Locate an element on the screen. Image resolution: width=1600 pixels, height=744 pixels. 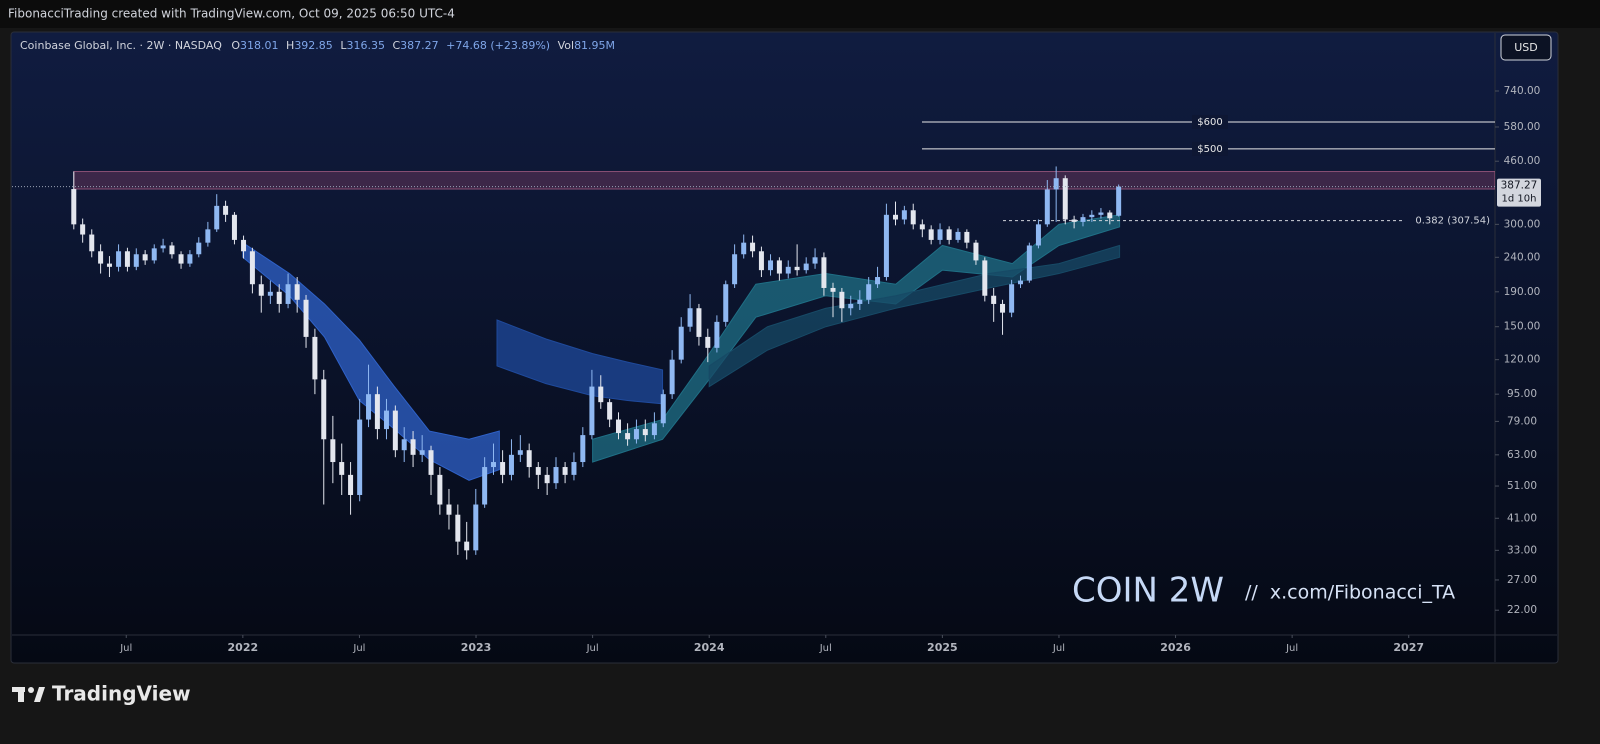
y-tick-label: 22.00 is located at coordinates (1522, 610).